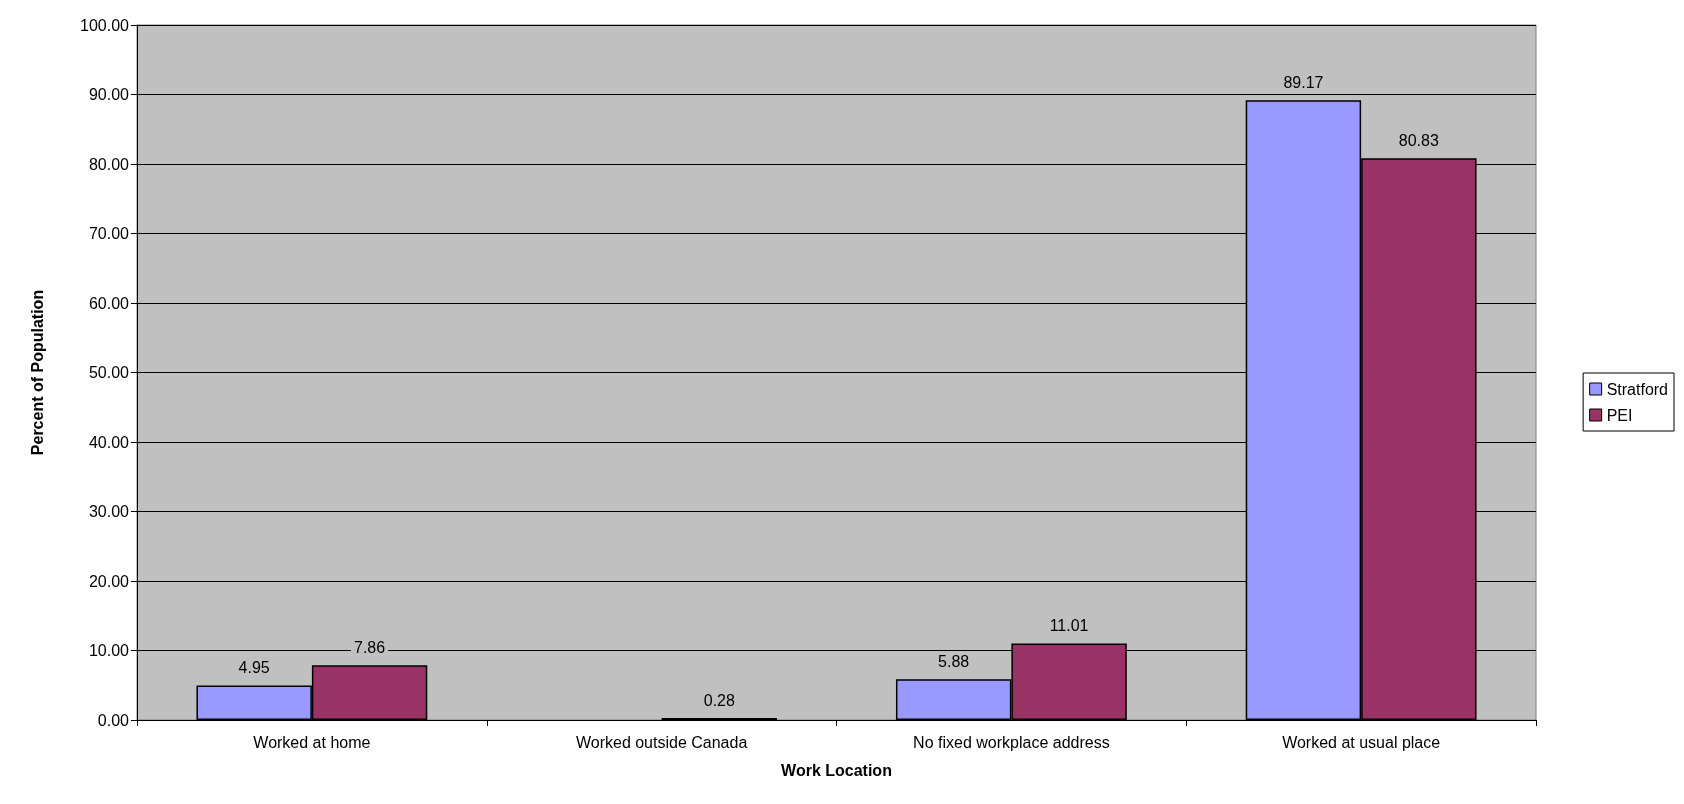  Describe the element at coordinates (109, 581) in the screenshot. I see `y-tick-label: 20.00` at that location.